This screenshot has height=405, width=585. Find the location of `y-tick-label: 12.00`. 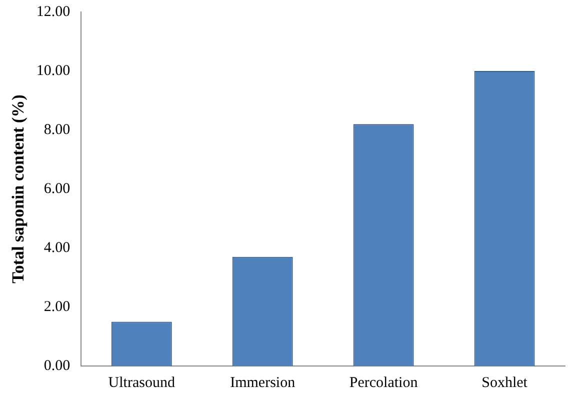

y-tick-label: 12.00 is located at coordinates (53, 12).